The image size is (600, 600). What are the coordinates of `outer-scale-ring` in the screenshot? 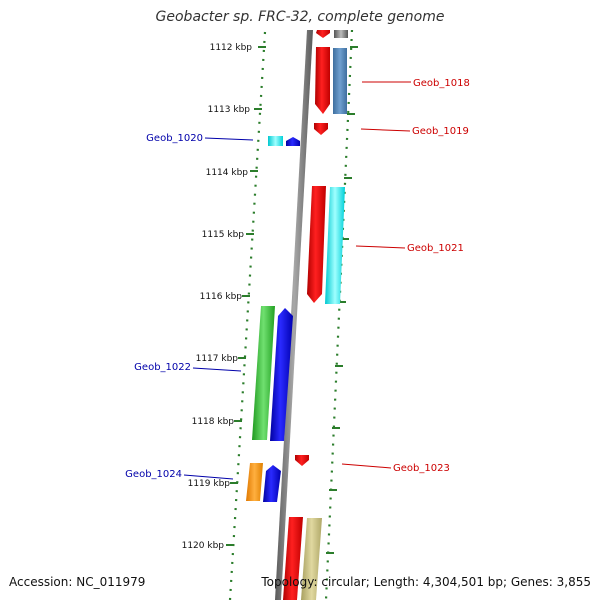 It's located at (339, 314).